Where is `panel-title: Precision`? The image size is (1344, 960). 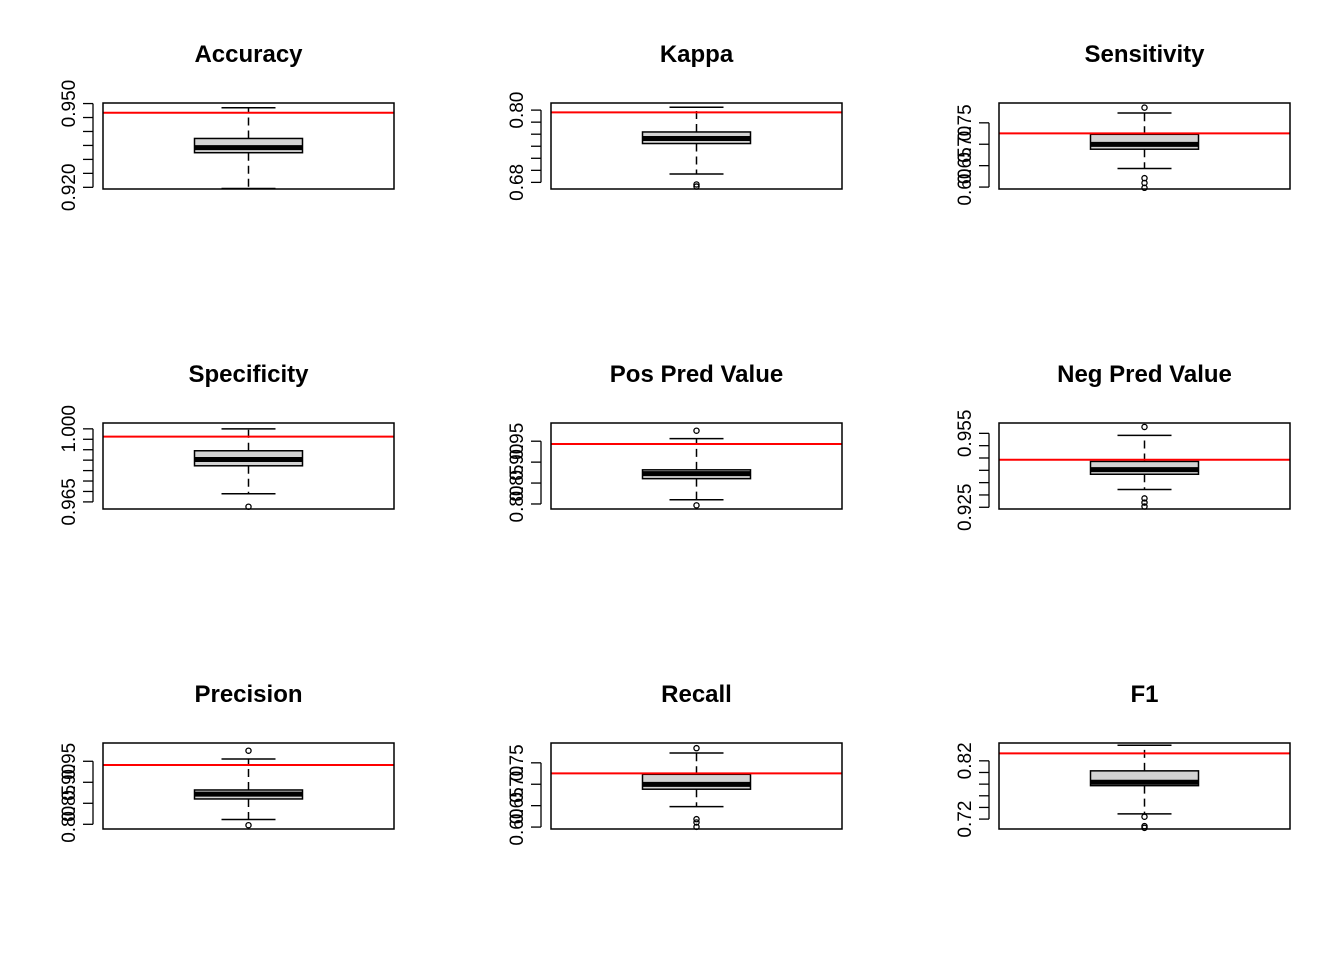 panel-title: Precision is located at coordinates (248, 694).